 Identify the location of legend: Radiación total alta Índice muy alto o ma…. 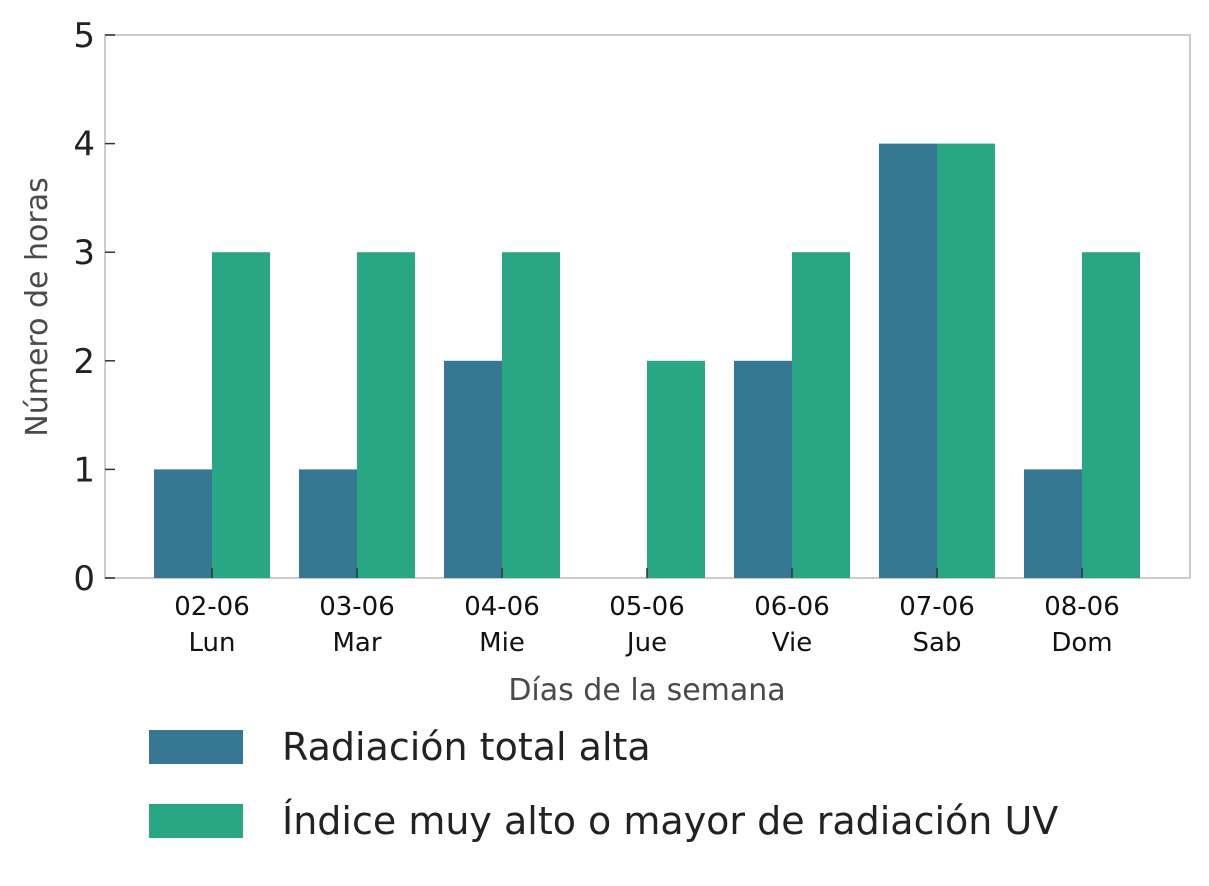
(603, 784).